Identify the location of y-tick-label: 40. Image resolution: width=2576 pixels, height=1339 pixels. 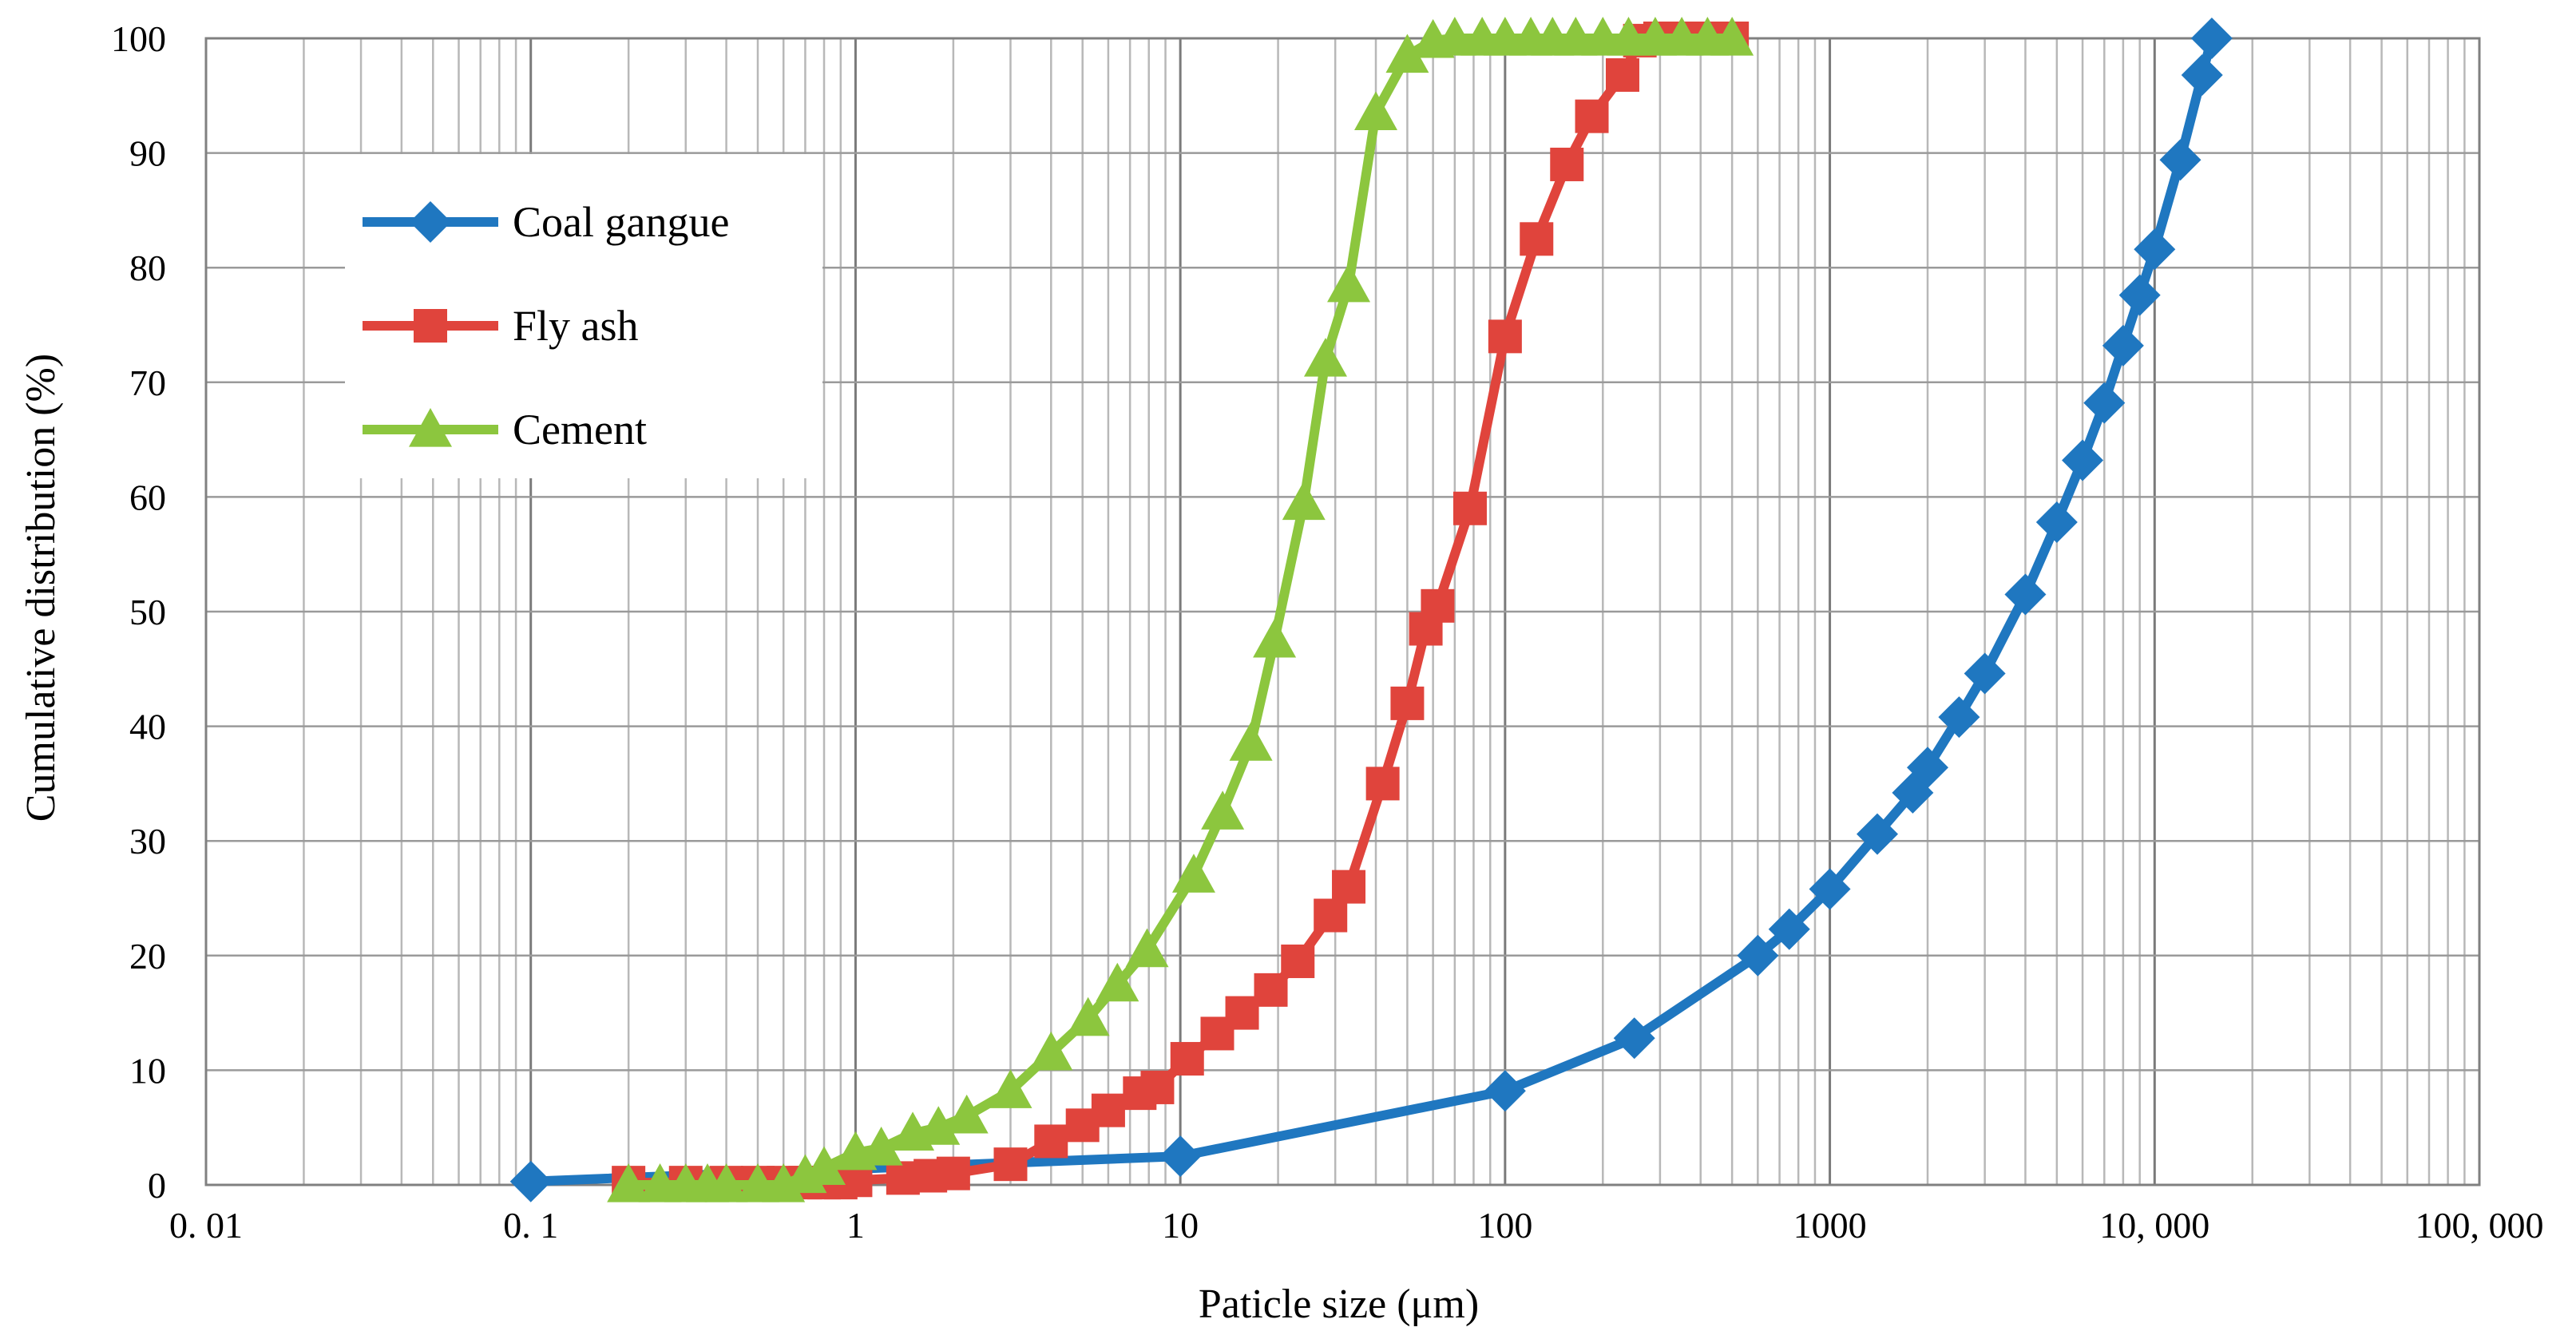
(147, 727).